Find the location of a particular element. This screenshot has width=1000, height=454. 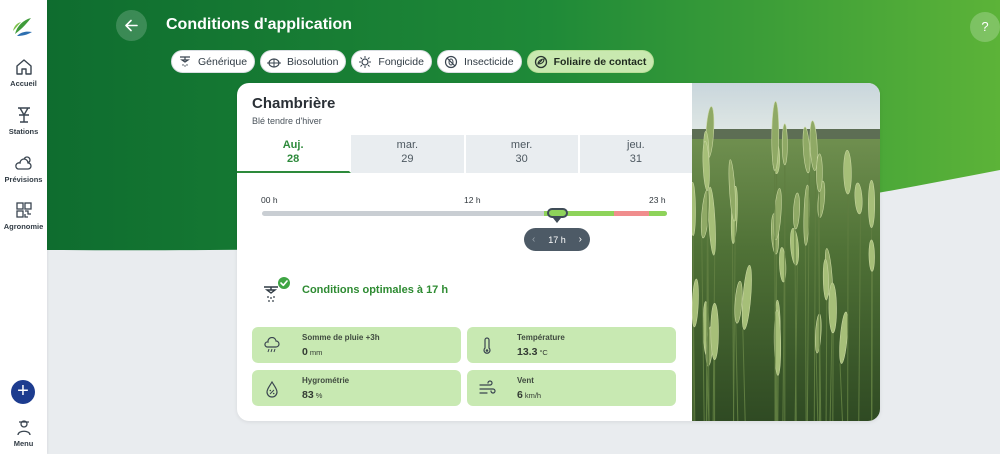

back-button is located at coordinates (131, 25).